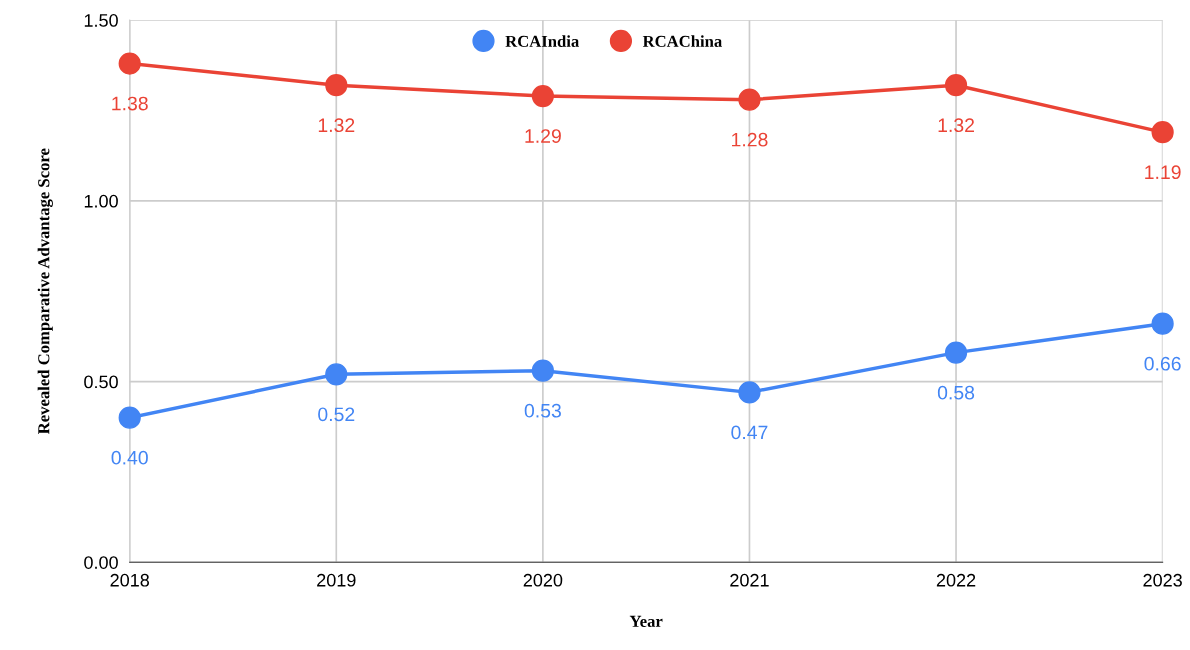 The width and height of the screenshot is (1190, 650). I want to click on x-tick-label: 2022, so click(956, 580).